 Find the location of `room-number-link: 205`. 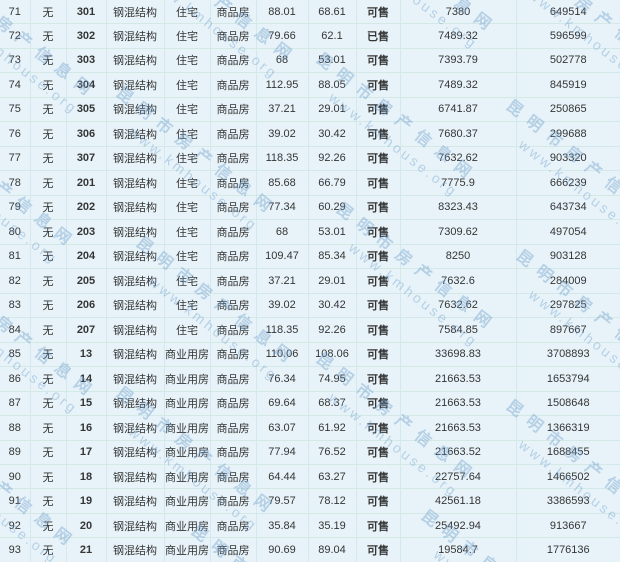

room-number-link: 205 is located at coordinates (86, 281).